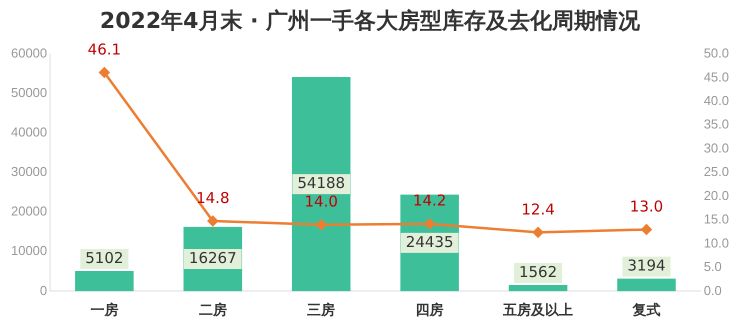 This screenshot has height=322, width=740. What do you see at coordinates (212, 309) in the screenshot?
I see `x-tick-label: 二房` at bounding box center [212, 309].